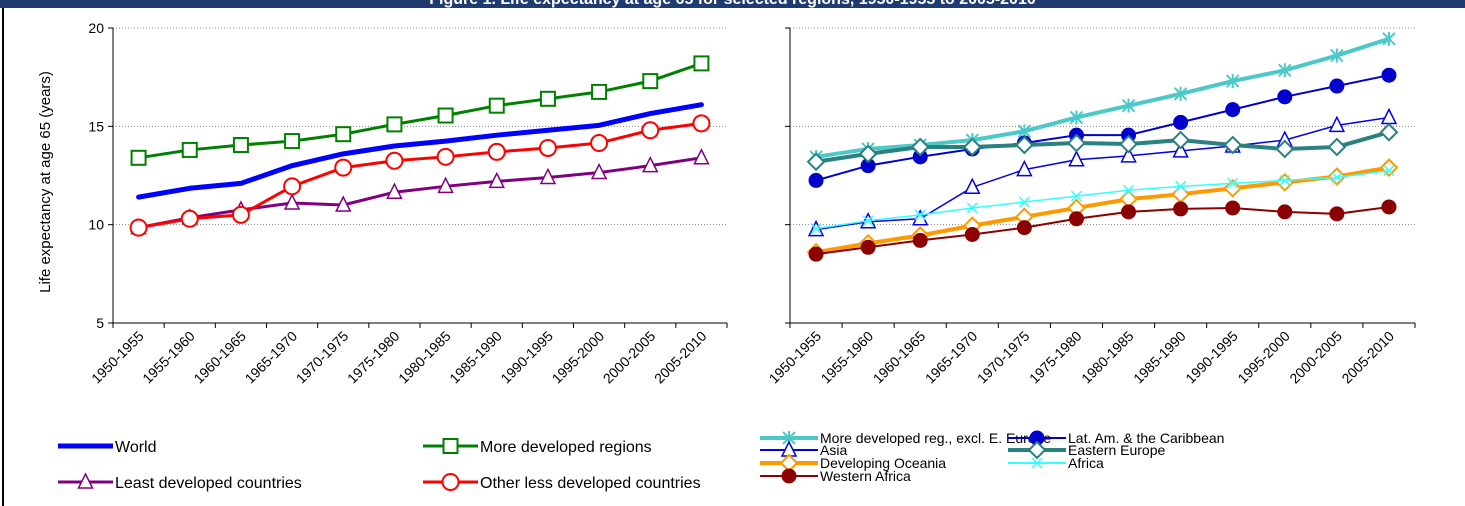 The image size is (1465, 506). I want to click on legend-item-world: World, so click(107, 447).